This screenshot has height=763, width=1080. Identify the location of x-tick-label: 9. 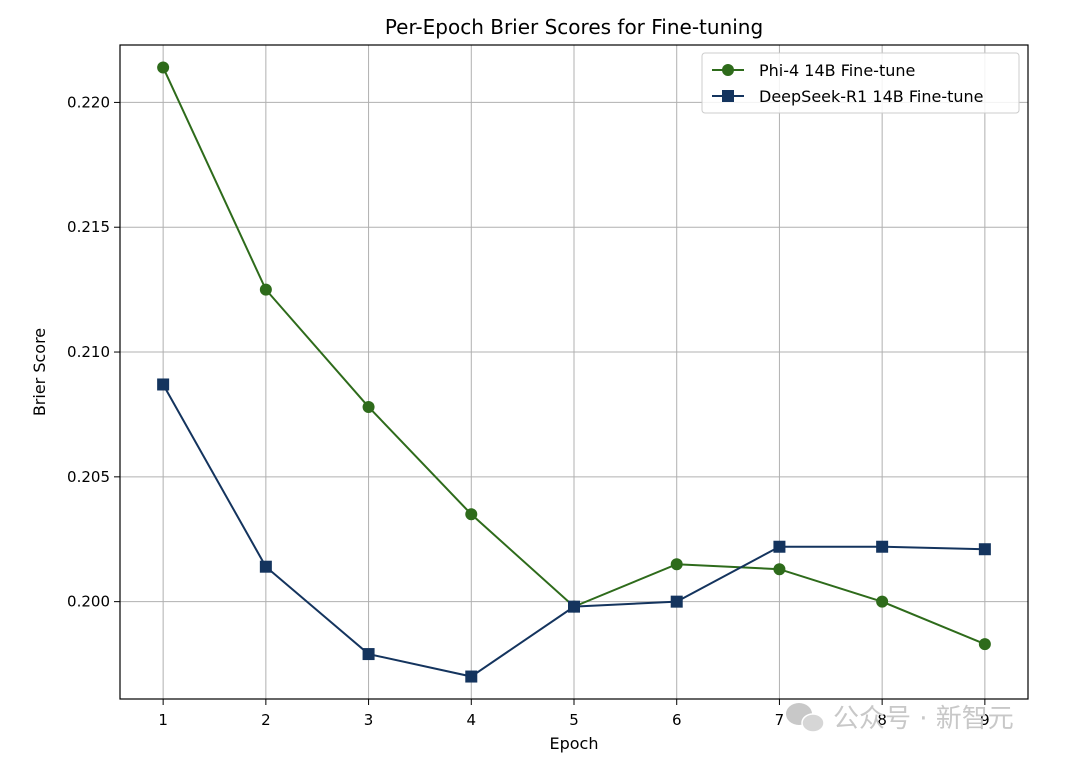
(985, 720).